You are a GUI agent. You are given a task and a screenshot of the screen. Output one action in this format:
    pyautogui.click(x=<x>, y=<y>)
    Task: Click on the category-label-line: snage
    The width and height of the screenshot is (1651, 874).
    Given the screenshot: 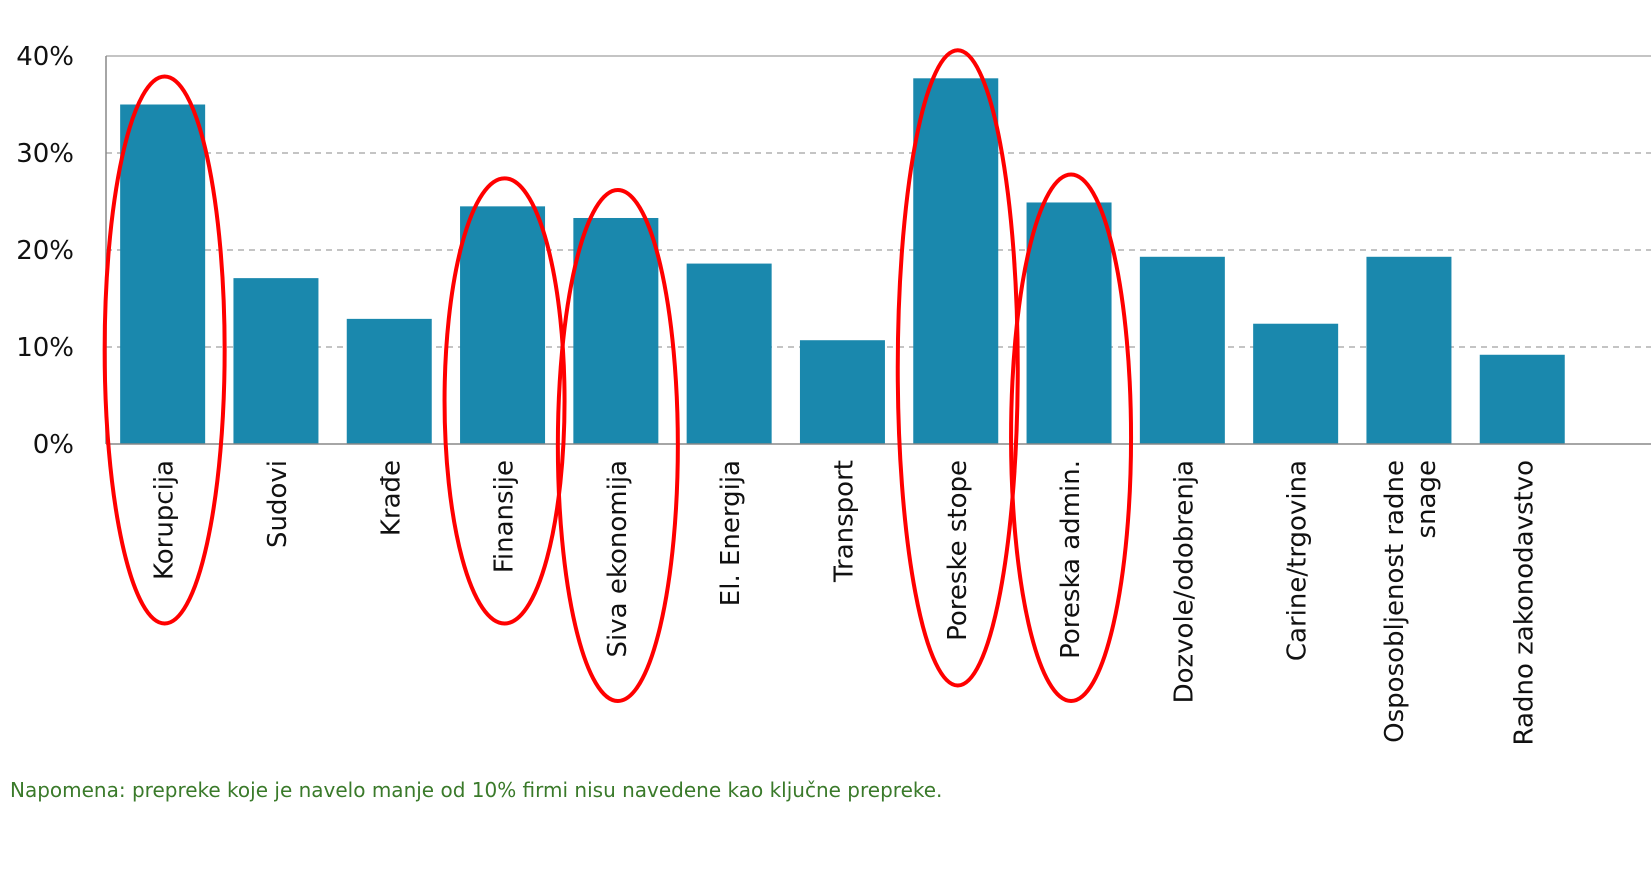 What is the action you would take?
    pyautogui.click(x=1427, y=499)
    